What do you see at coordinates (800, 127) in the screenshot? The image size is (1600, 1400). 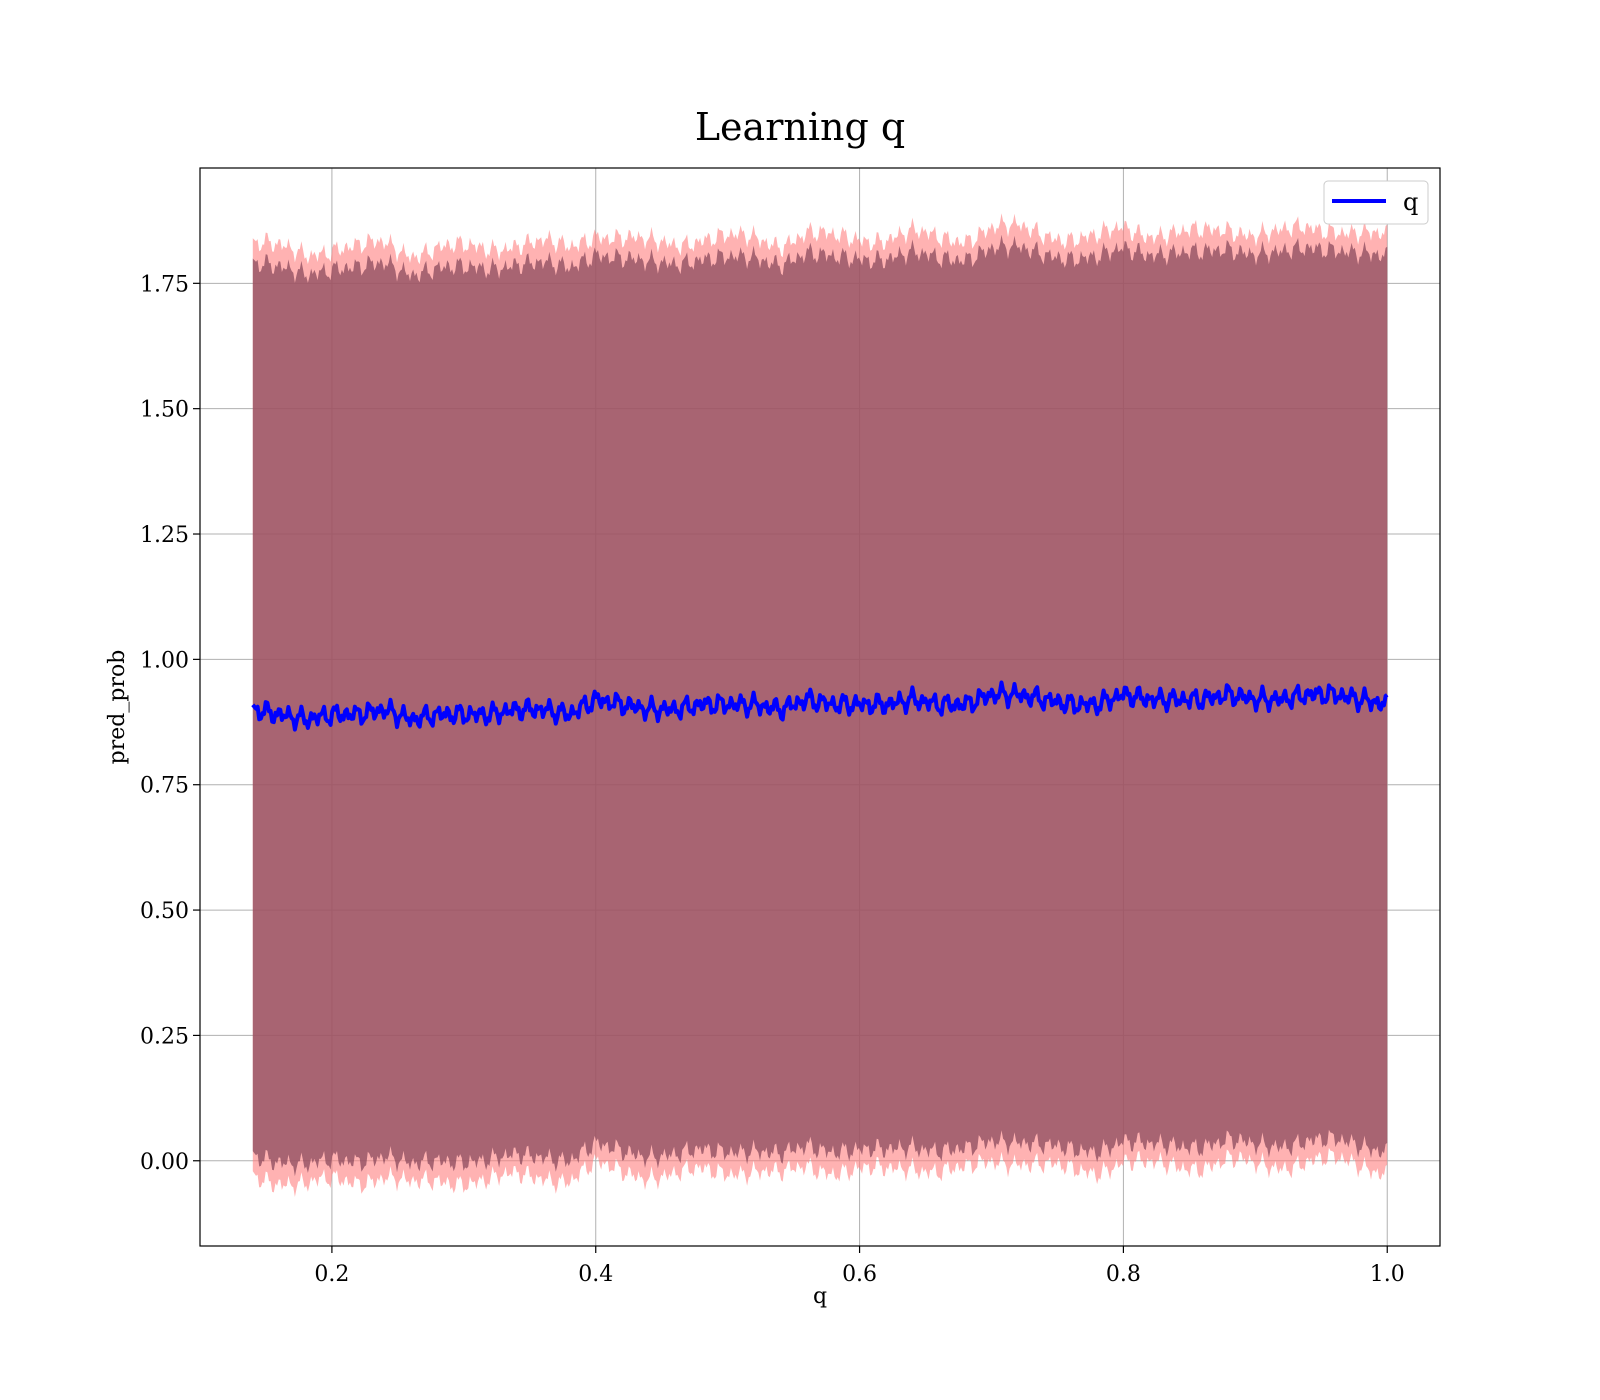 I see `chart-title: Learning q` at bounding box center [800, 127].